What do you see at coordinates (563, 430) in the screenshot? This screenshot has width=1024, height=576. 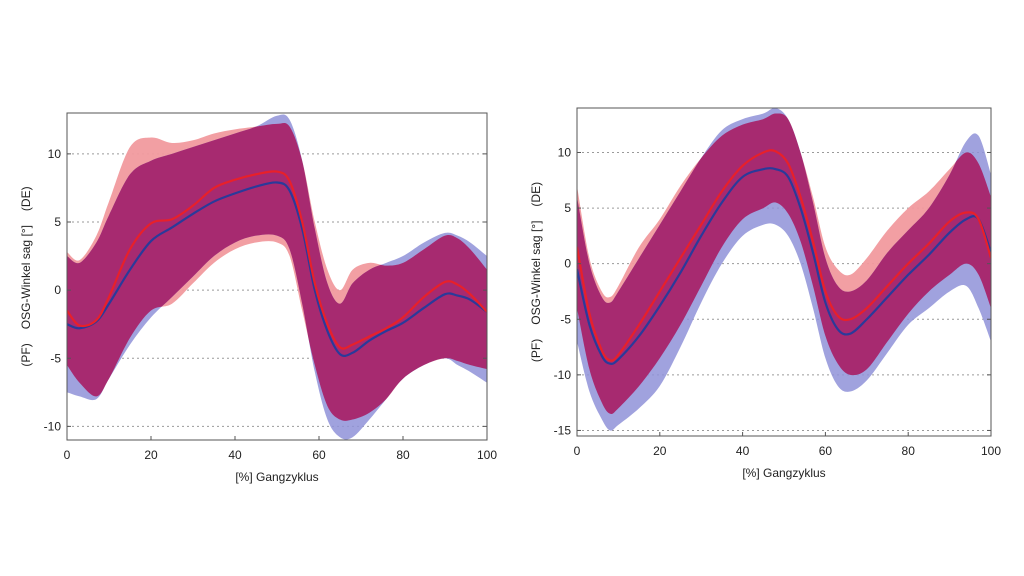 I see `y-tick-label: -15` at bounding box center [563, 430].